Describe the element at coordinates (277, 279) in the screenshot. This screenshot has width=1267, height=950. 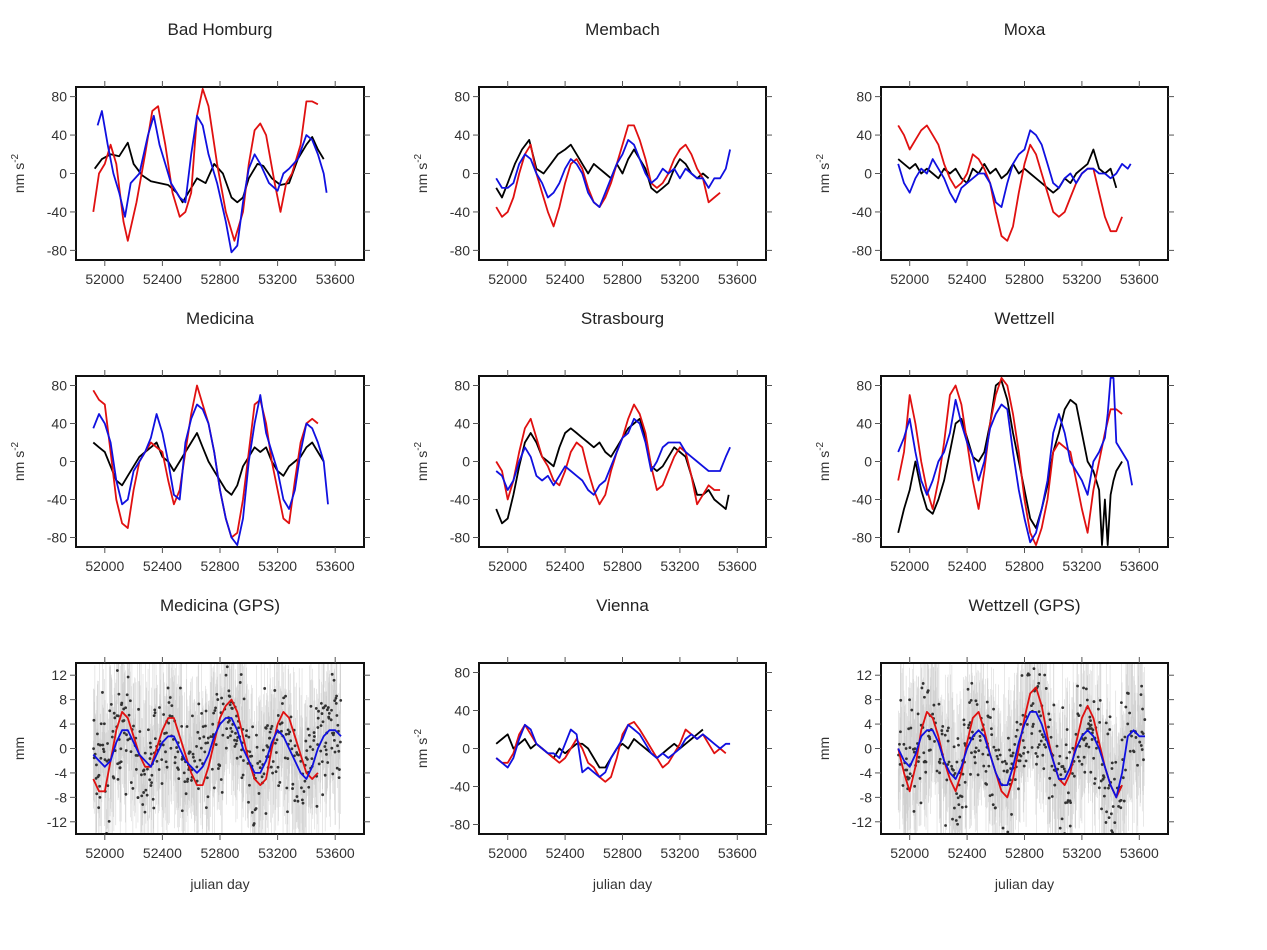
I see `x-tick-label: 53200` at that location.